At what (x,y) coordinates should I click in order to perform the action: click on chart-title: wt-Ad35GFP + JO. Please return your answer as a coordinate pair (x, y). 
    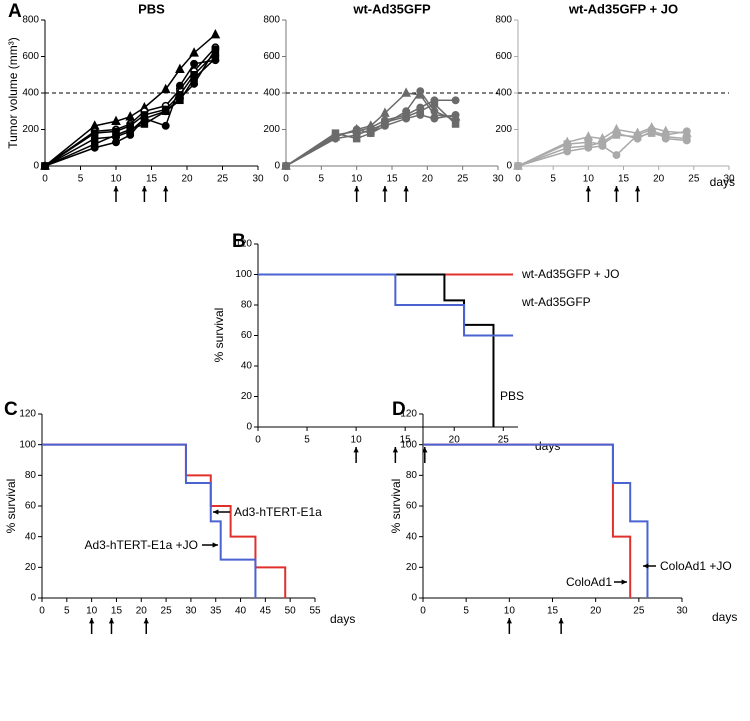
    Looking at the image, I should click on (623, 8).